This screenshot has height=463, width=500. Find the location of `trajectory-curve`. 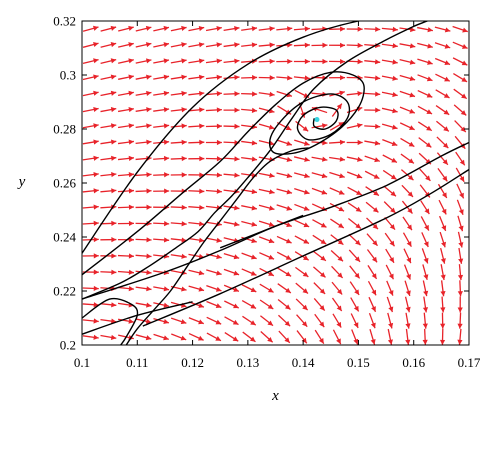

trajectory-curve is located at coordinates (110, 321).